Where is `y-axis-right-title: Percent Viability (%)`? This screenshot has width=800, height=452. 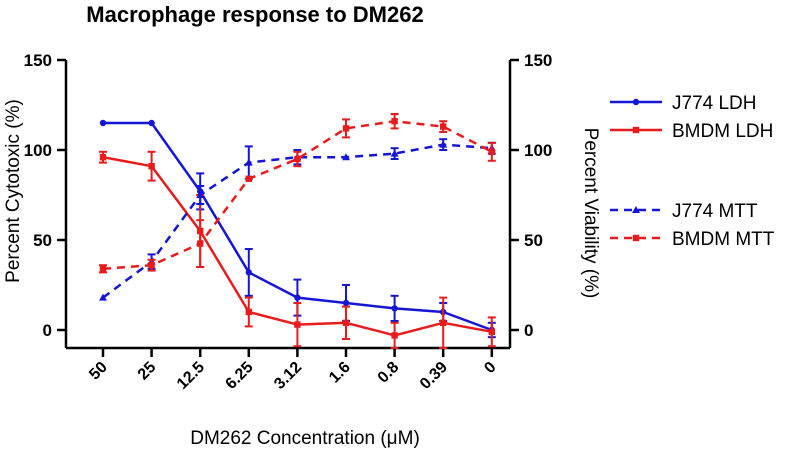
y-axis-right-title: Percent Viability (%) is located at coordinates (590, 213).